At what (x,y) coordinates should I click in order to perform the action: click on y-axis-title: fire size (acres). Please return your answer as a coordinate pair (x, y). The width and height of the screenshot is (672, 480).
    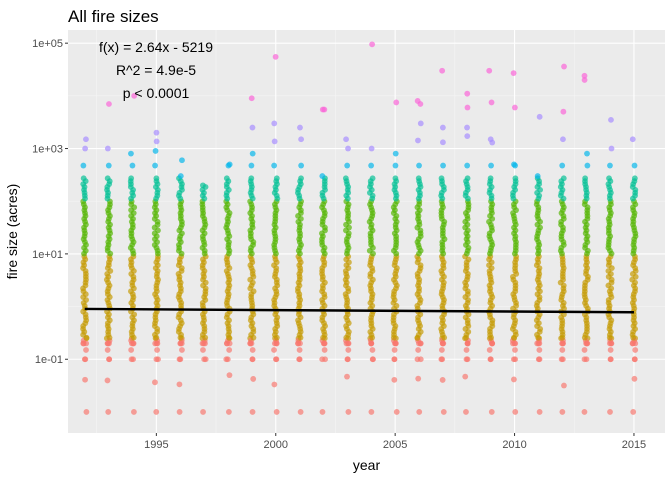
    Looking at the image, I should click on (12, 232).